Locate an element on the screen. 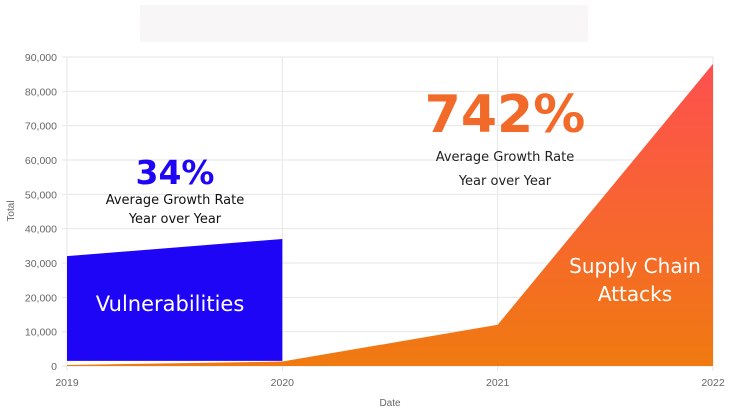 The height and width of the screenshot is (415, 735). y-tick-label: 80,000 is located at coordinates (41, 92).